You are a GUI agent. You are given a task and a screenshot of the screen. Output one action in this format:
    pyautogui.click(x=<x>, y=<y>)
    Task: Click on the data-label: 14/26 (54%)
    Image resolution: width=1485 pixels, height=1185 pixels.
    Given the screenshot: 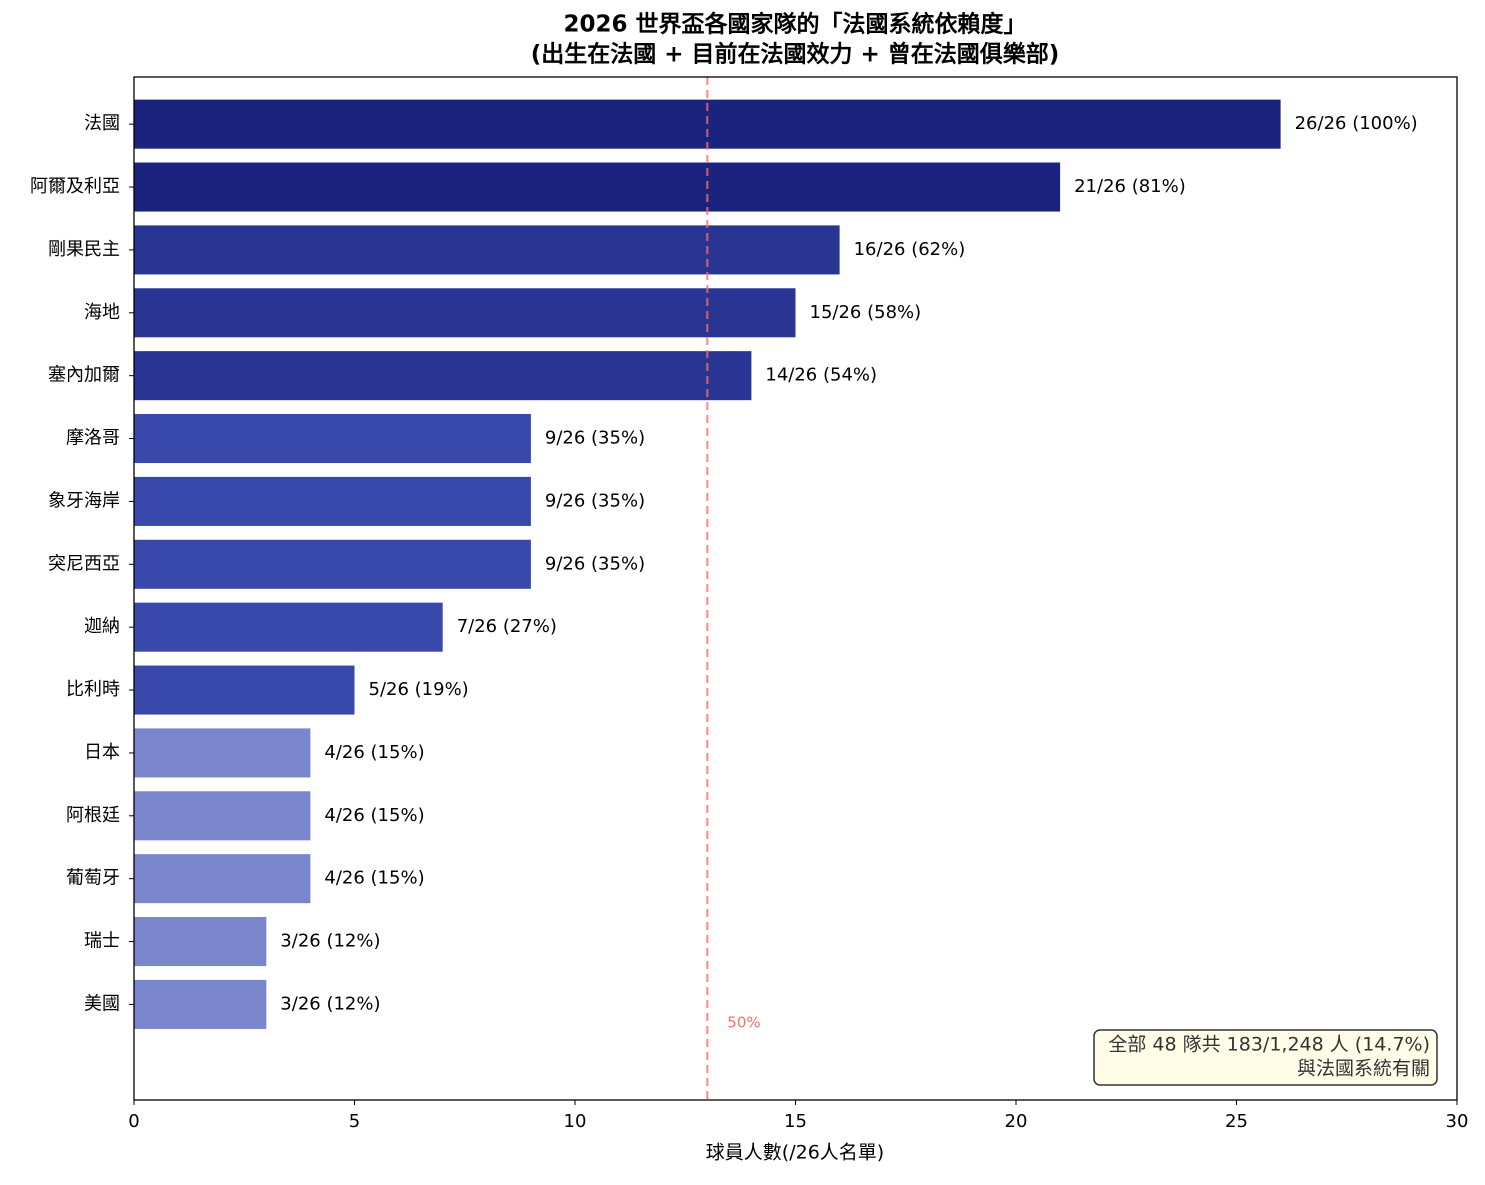 What is the action you would take?
    pyautogui.click(x=821, y=375)
    